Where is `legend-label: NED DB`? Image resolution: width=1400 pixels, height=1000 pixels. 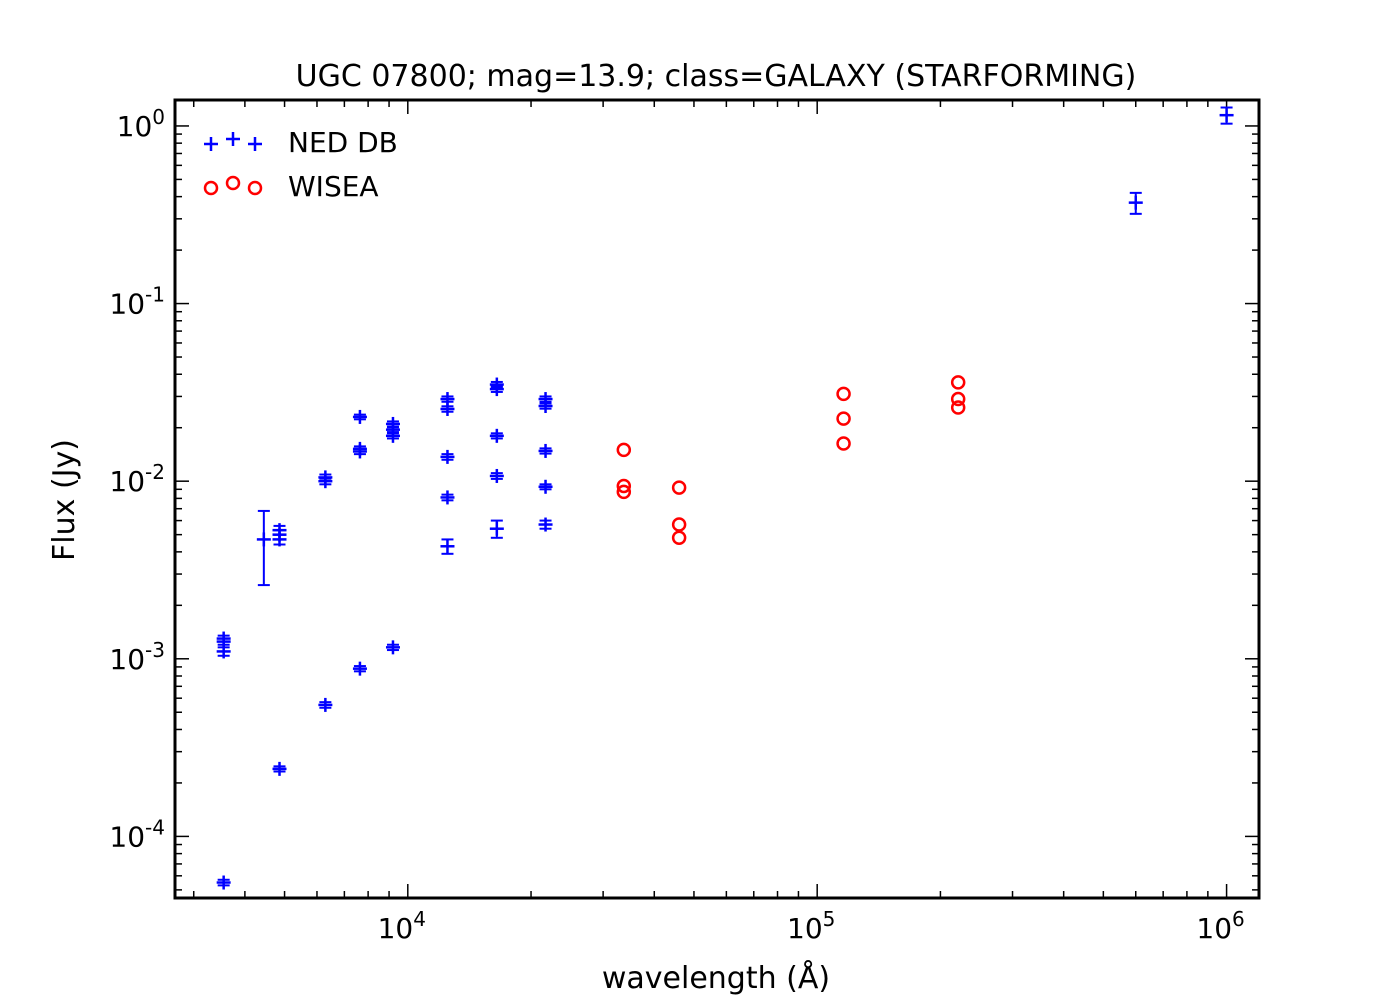
legend-label: NED DB is located at coordinates (343, 142).